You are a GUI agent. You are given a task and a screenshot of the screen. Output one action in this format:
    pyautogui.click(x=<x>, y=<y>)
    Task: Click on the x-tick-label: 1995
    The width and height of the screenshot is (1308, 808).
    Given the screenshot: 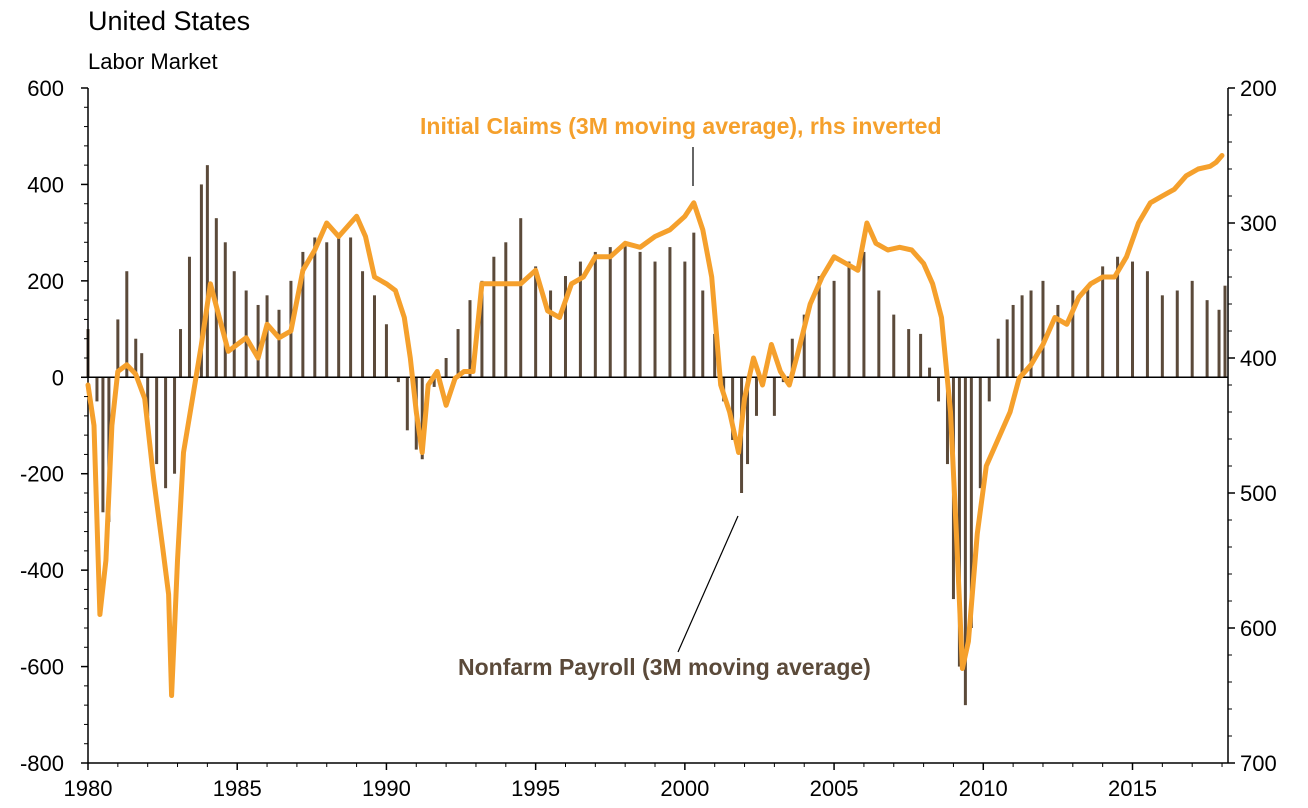 What is the action you would take?
    pyautogui.click(x=535, y=788)
    